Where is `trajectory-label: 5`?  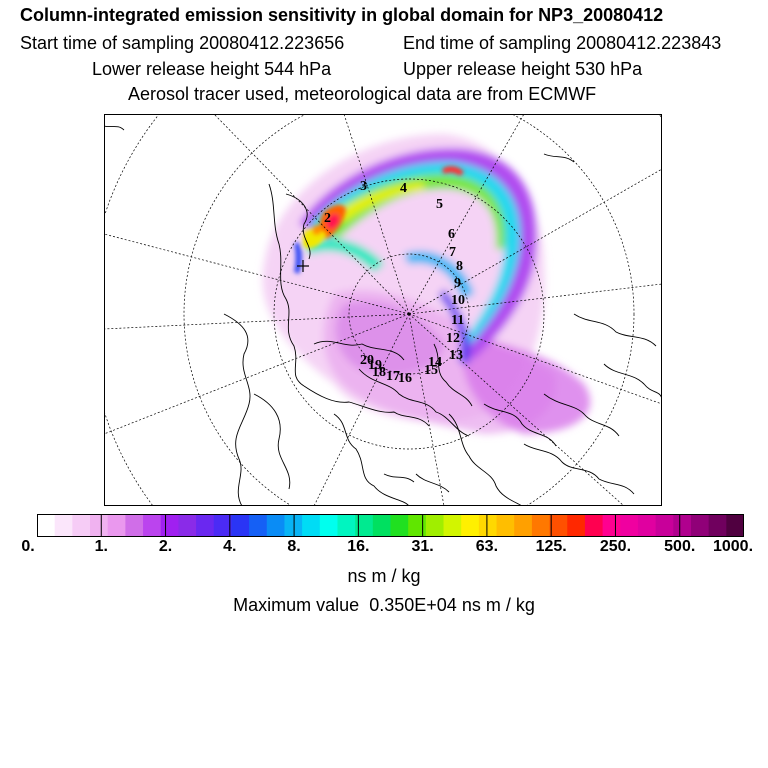
trajectory-label: 5 is located at coordinates (439, 204).